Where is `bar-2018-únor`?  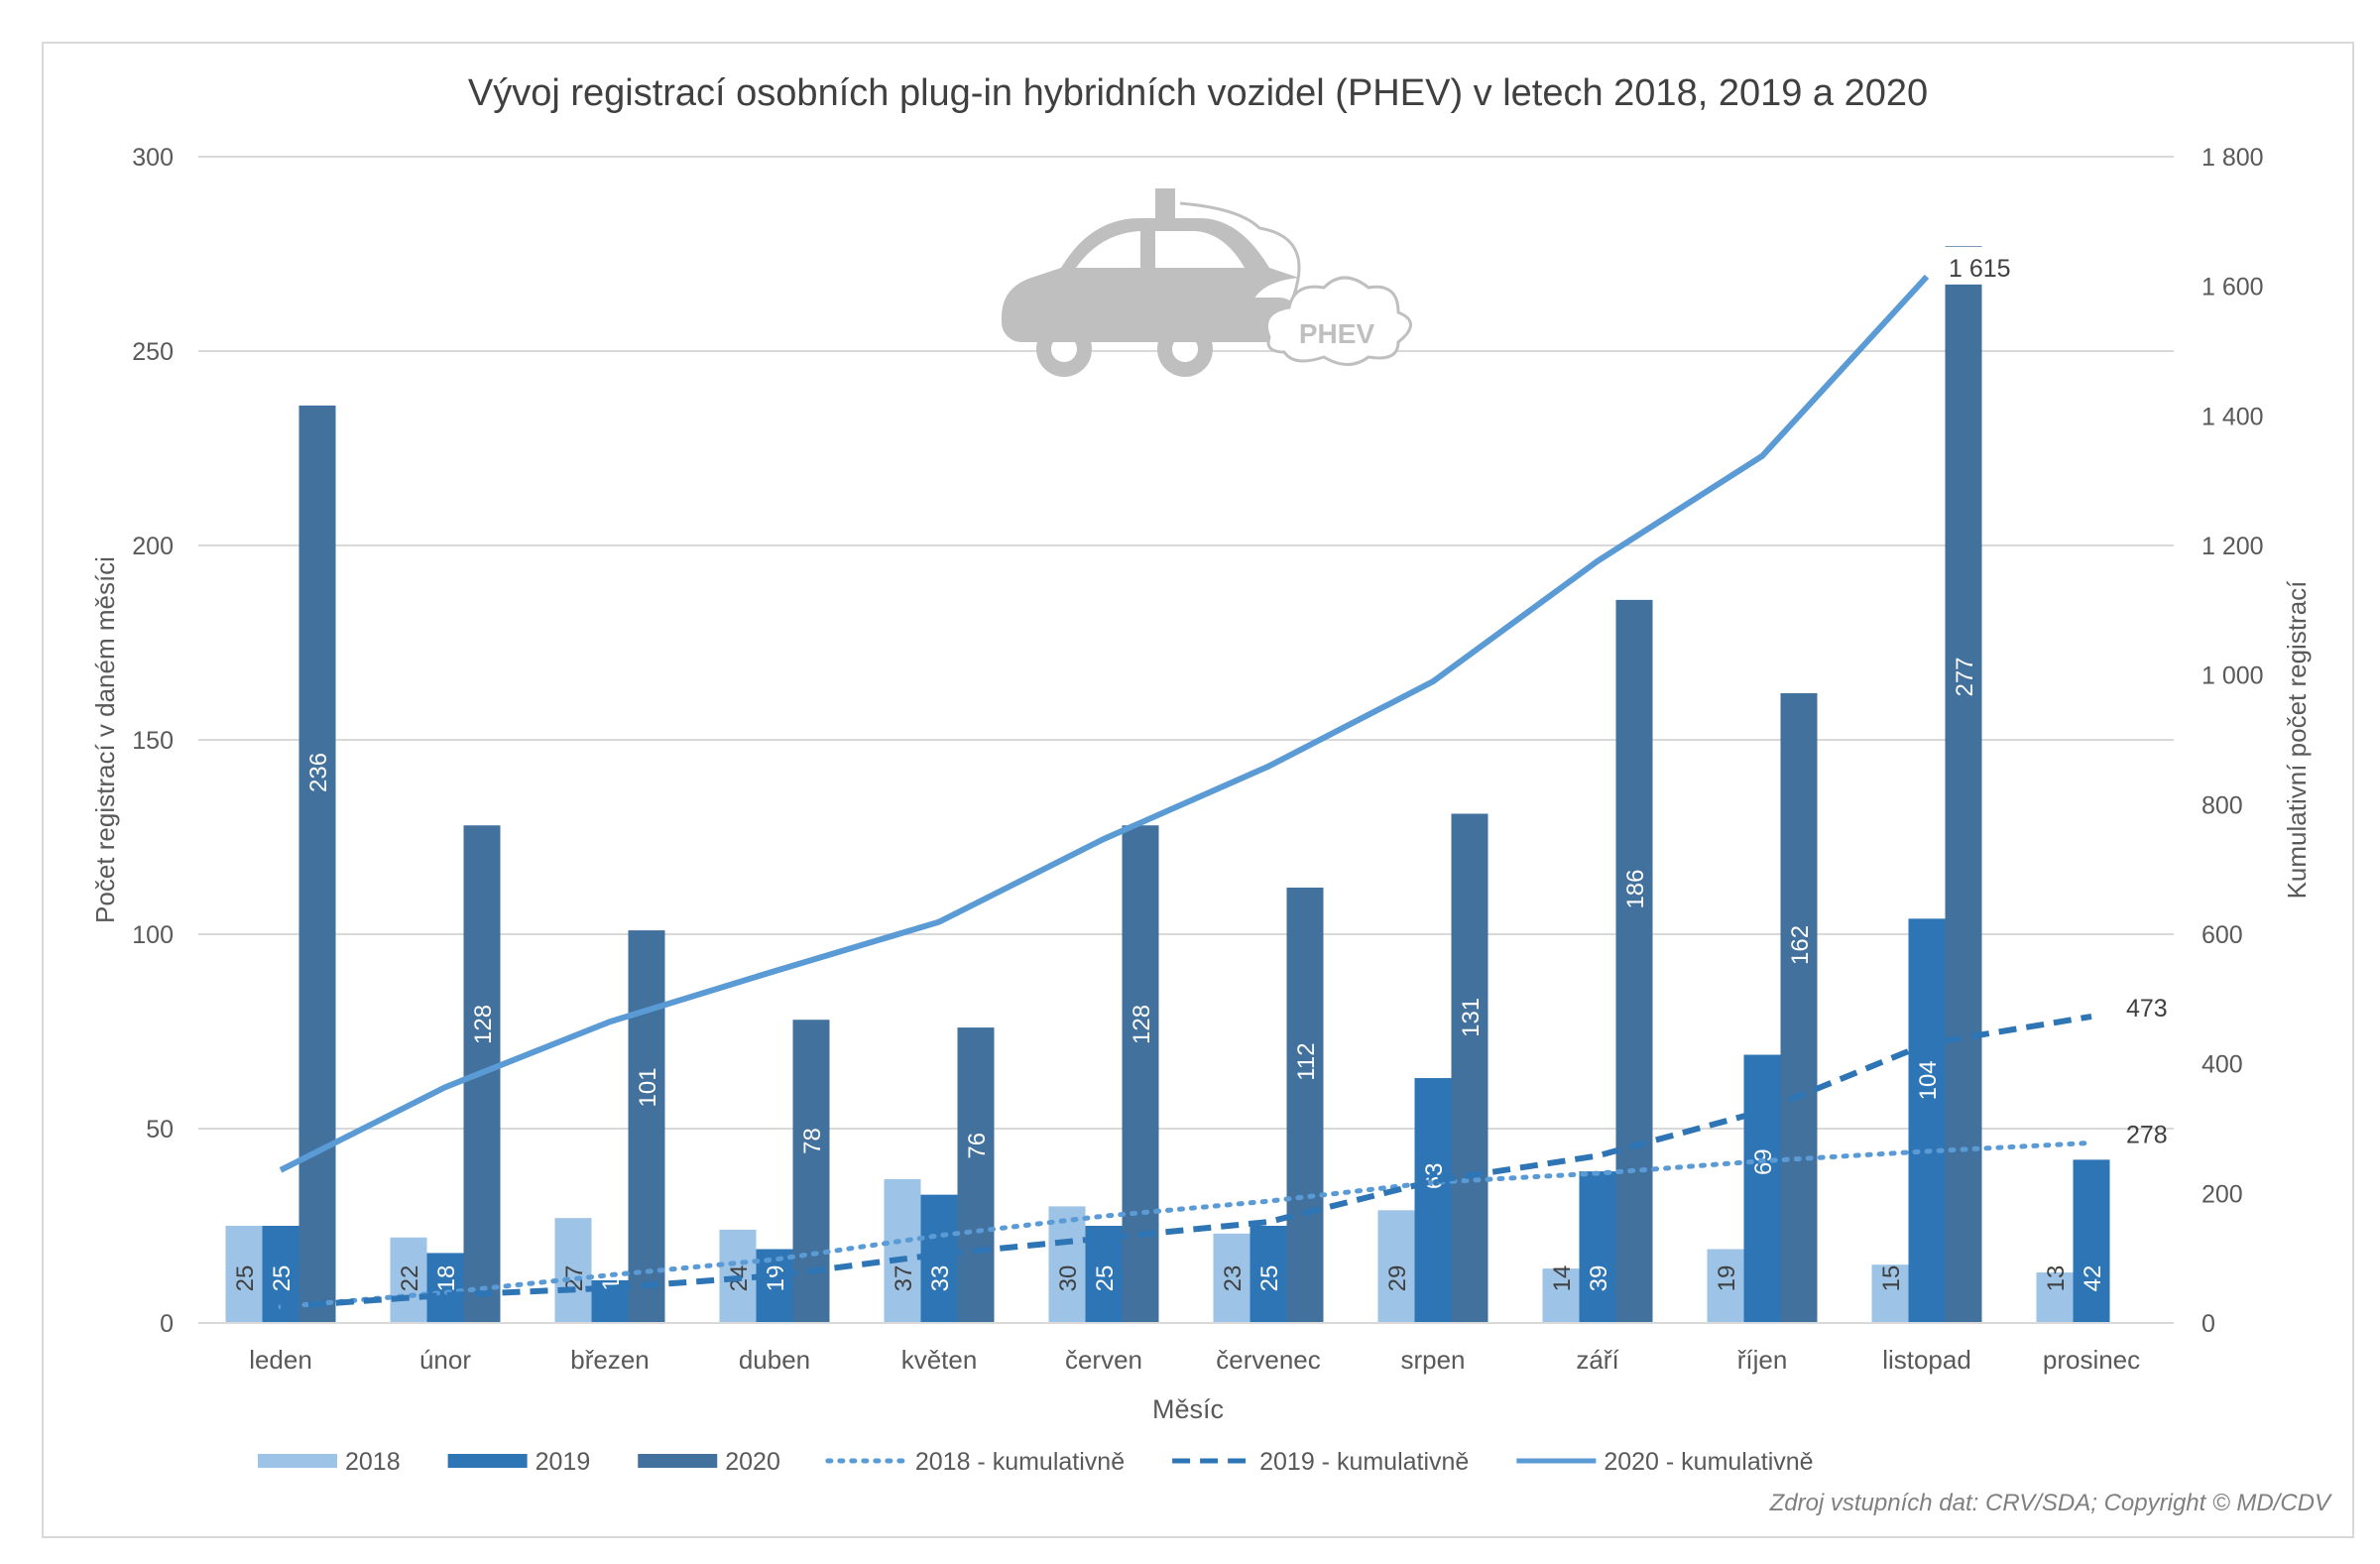
bar-2018-únor is located at coordinates (408, 1280).